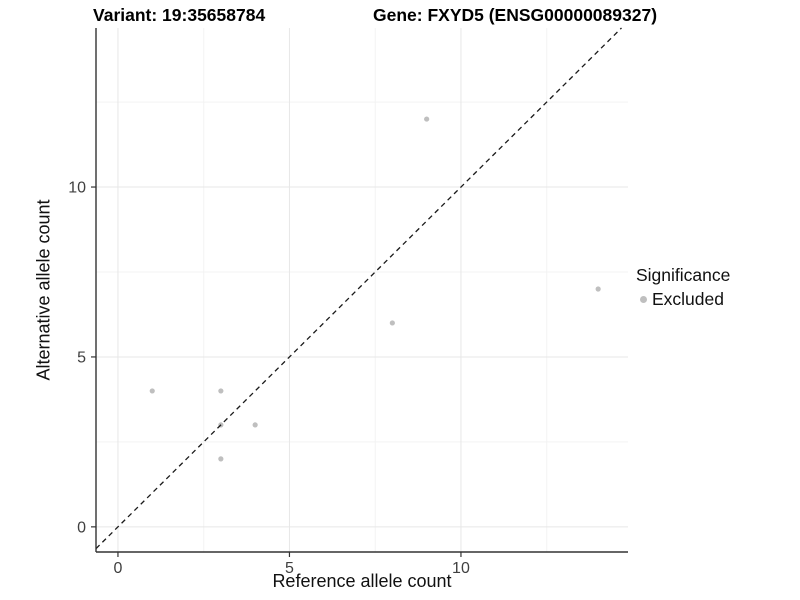 The image size is (800, 600). What do you see at coordinates (461, 568) in the screenshot?
I see `x-tick-label: 10` at bounding box center [461, 568].